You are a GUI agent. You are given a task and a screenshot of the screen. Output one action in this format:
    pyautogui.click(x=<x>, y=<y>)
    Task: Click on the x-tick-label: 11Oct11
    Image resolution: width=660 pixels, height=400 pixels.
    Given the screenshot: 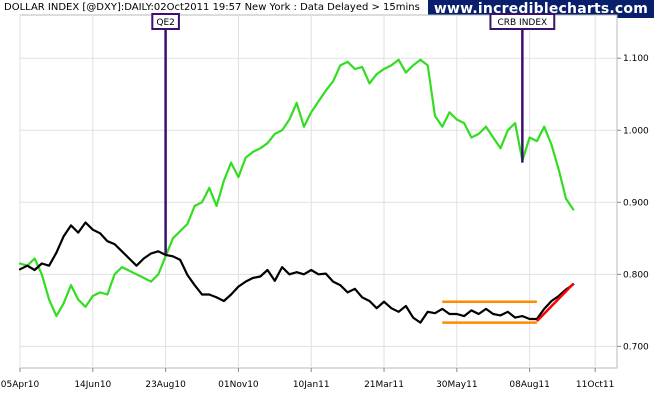 What is the action you would take?
    pyautogui.click(x=595, y=385)
    